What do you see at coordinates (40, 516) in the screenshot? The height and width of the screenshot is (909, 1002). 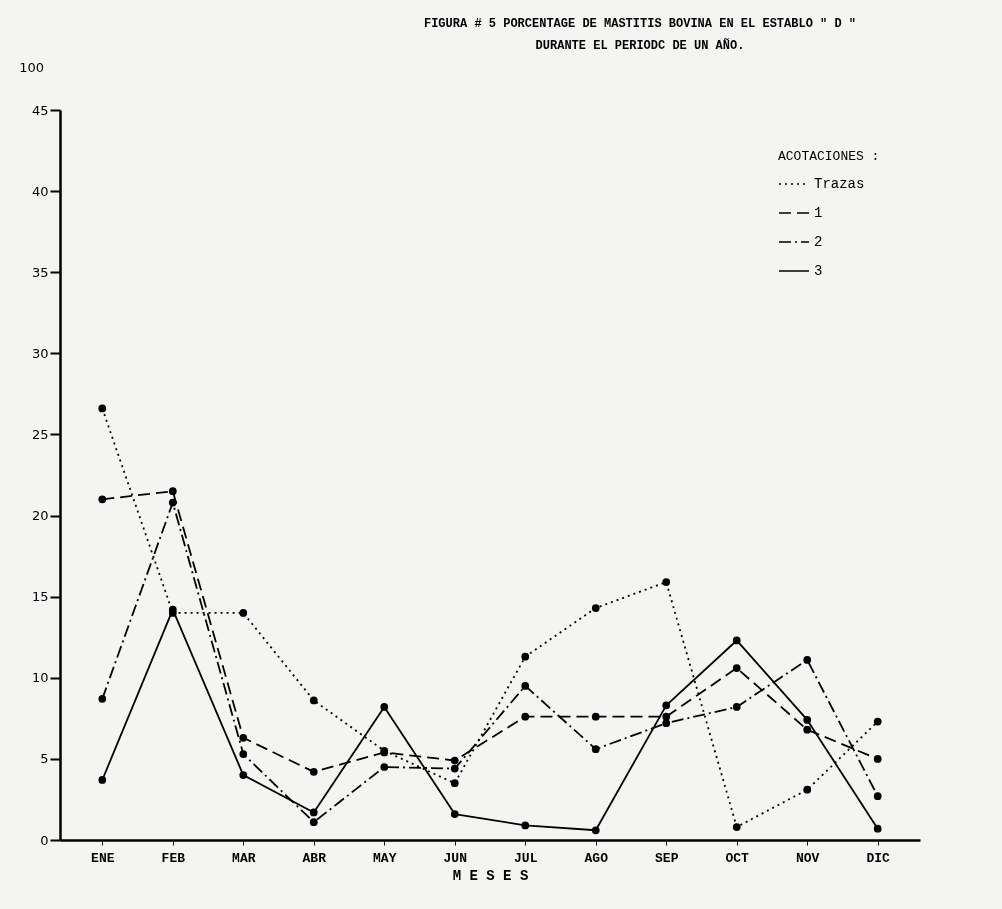 I see `y-tick-label: 20` at bounding box center [40, 516].